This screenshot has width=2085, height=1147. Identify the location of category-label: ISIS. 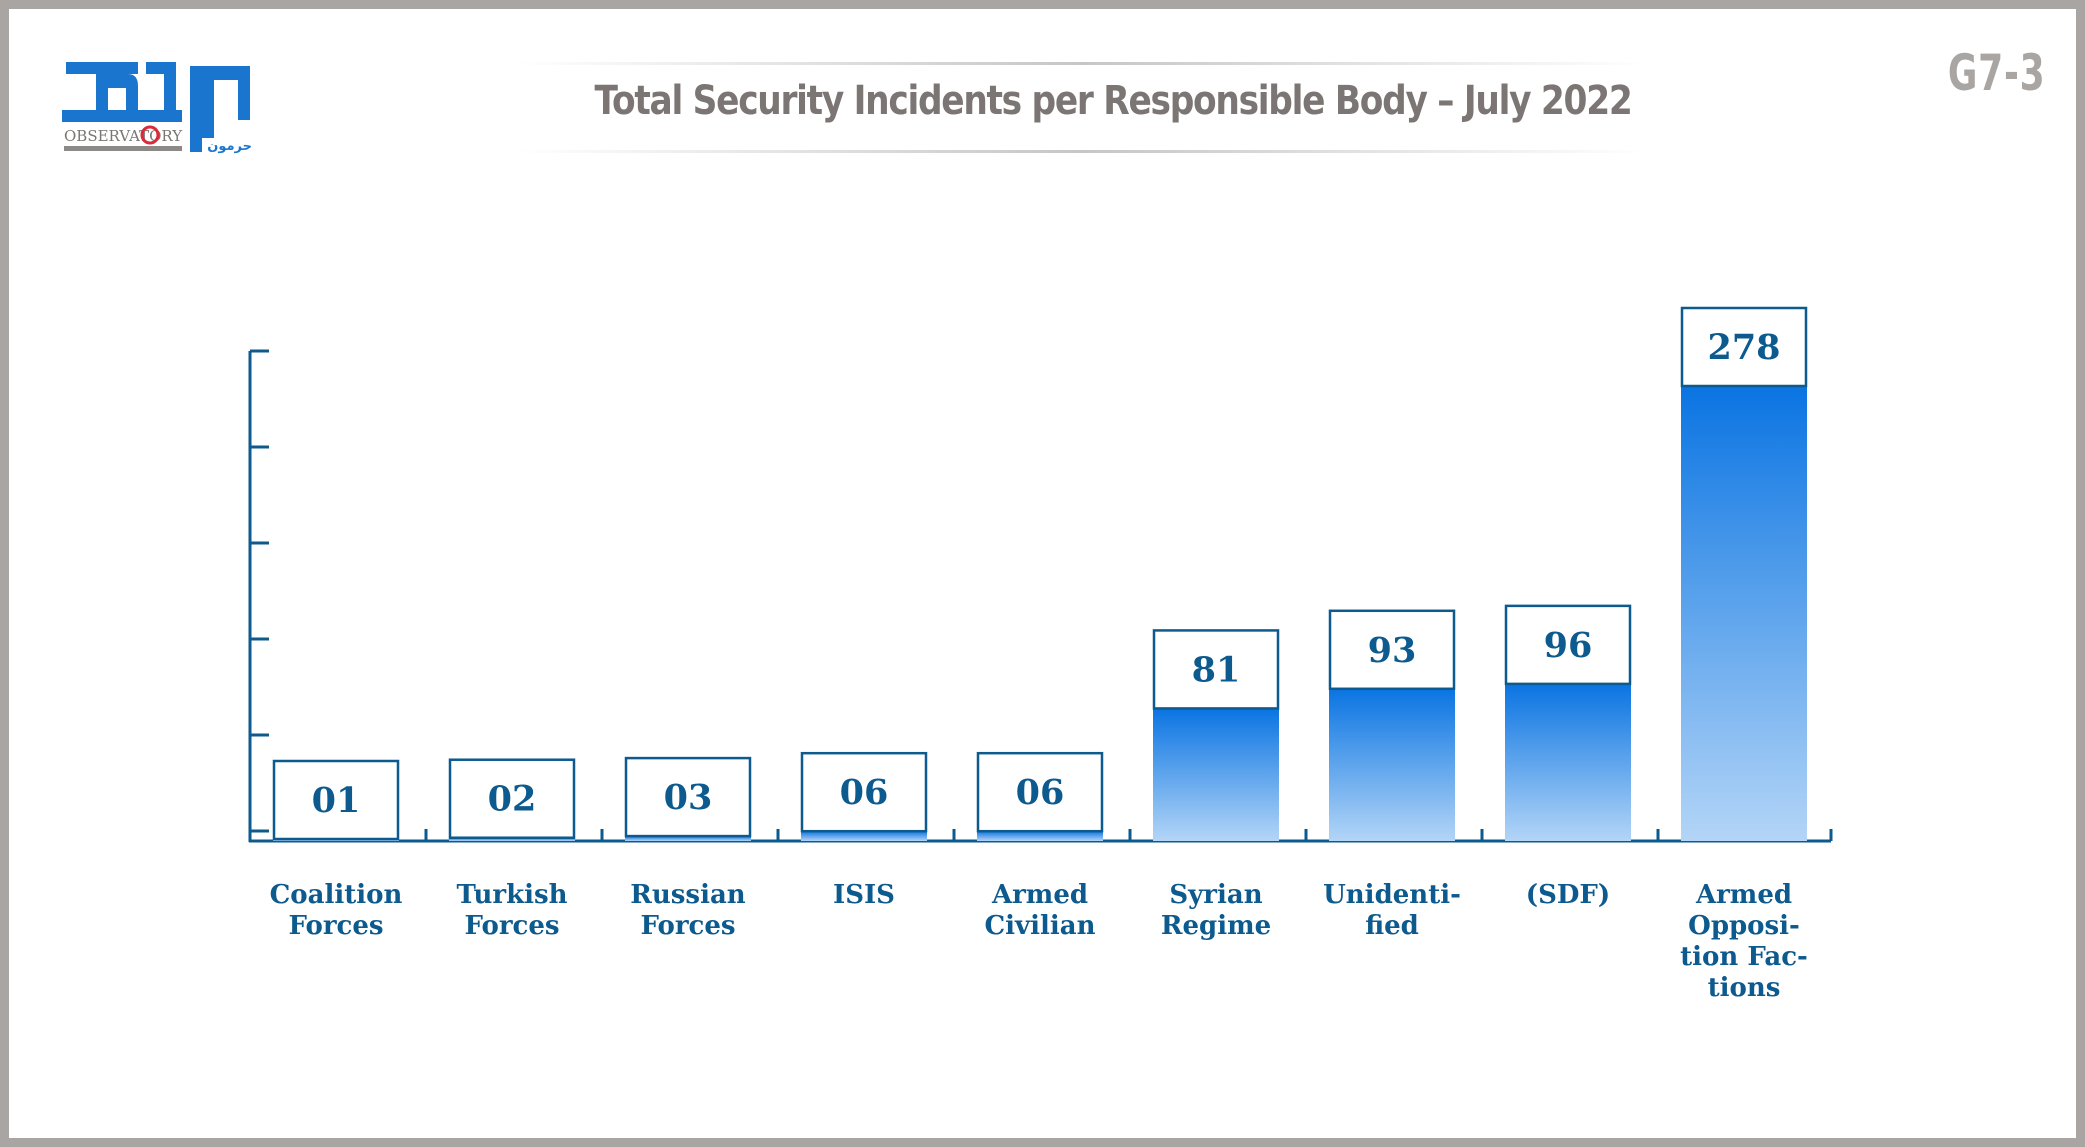
(864, 895).